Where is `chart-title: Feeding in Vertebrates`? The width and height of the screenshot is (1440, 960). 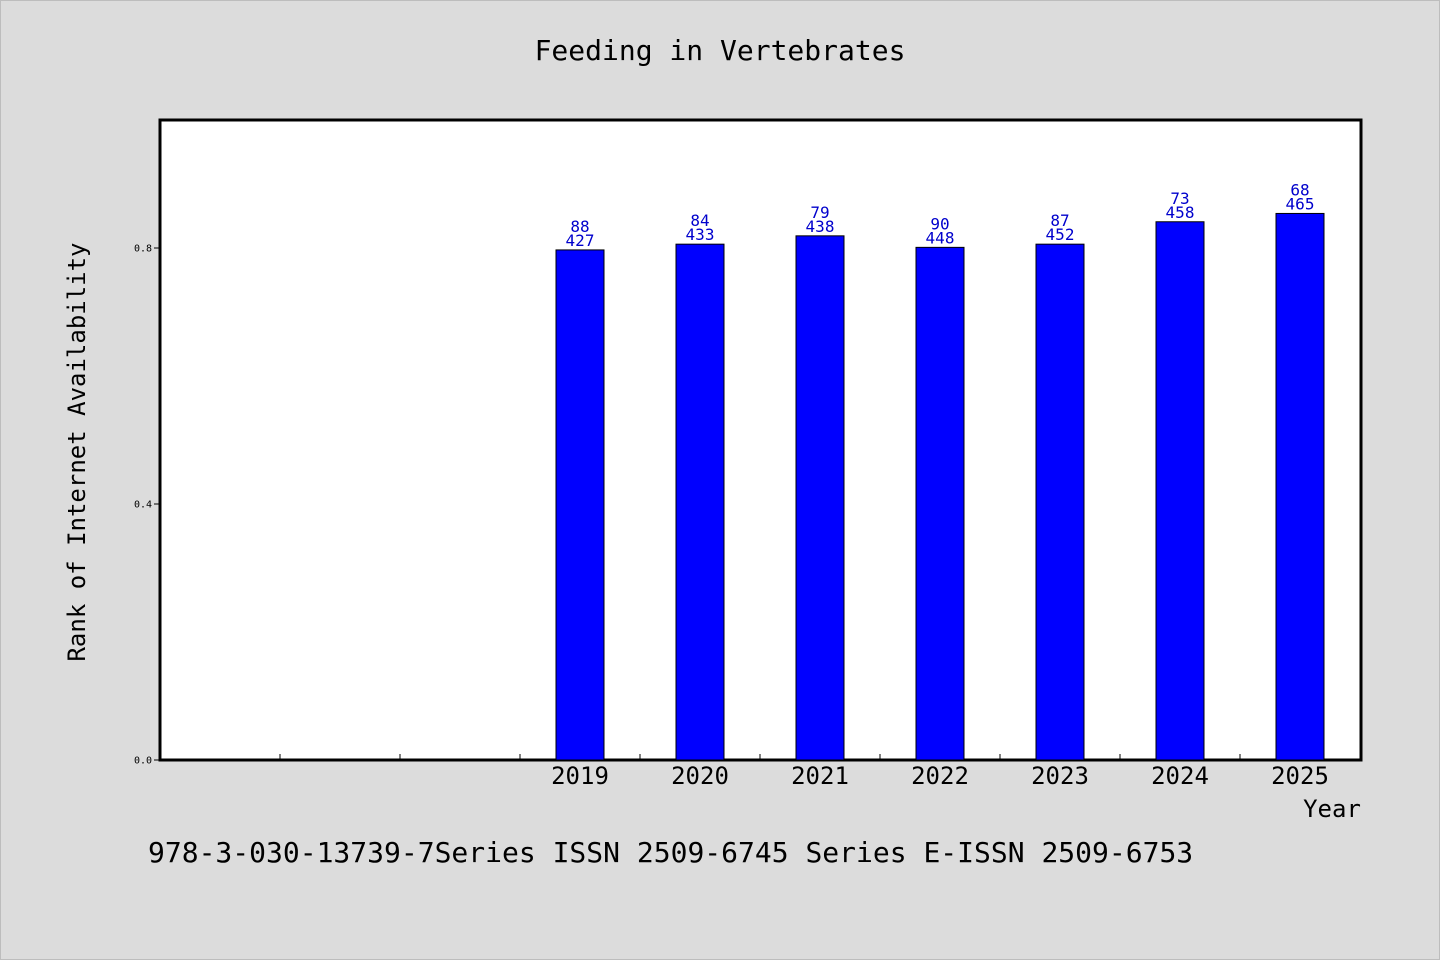
chart-title: Feeding in Vertebrates is located at coordinates (720, 50).